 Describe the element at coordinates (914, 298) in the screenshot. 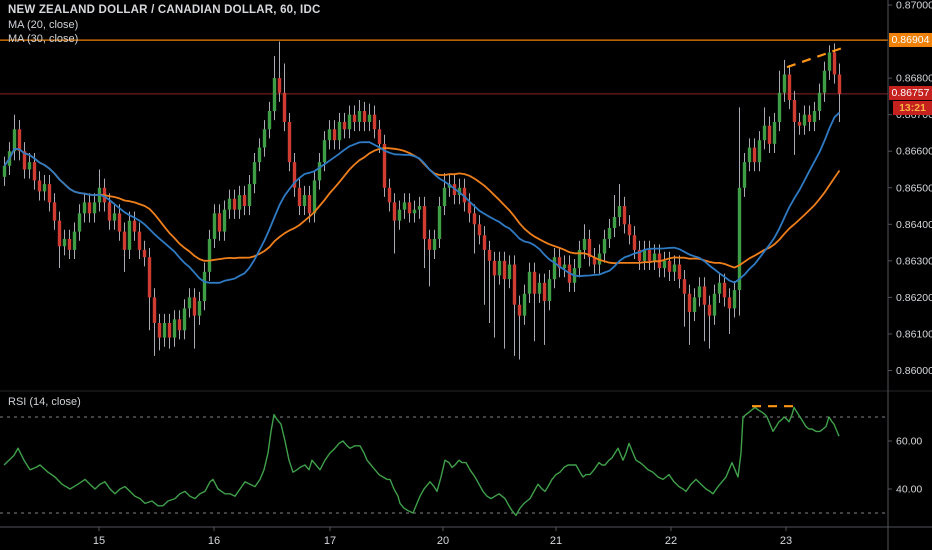

I see `price-axis-label: 0.86200` at that location.